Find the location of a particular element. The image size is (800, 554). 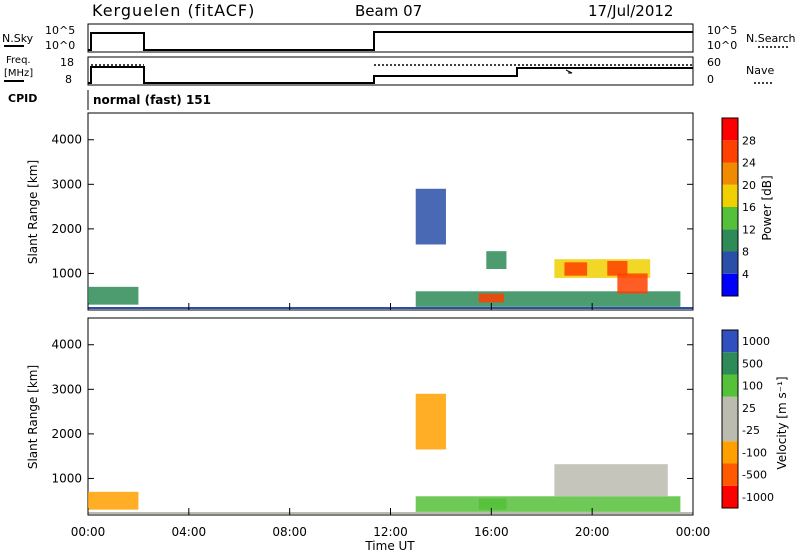

colorbar-tick-0: 1000 is located at coordinates (756, 341).